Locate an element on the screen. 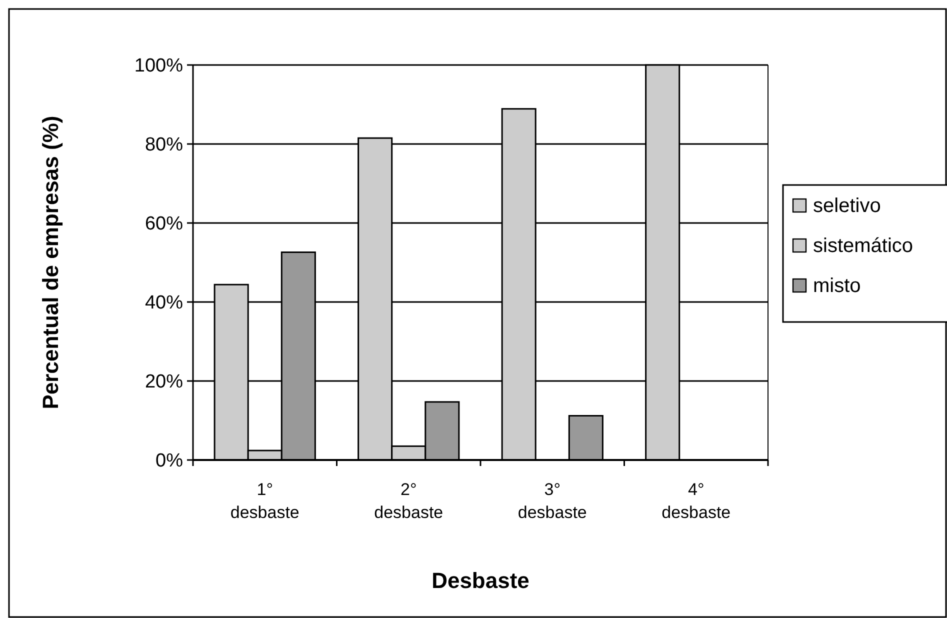  y-tick-label: 20% is located at coordinates (164, 382).